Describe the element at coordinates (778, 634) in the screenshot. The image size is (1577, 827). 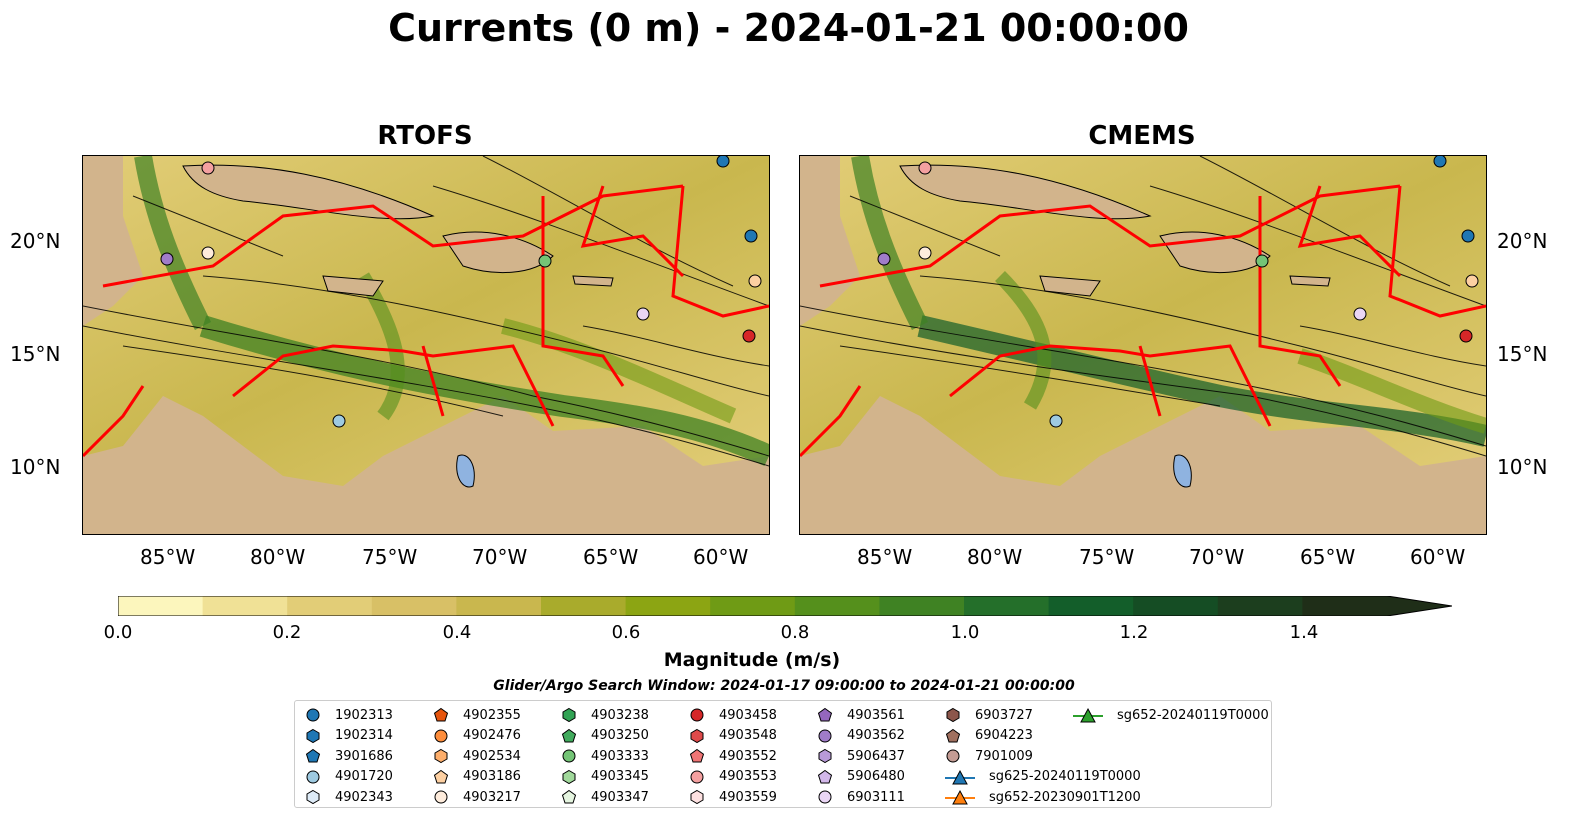
I see `colorbar-ticks: 0.0 0.2 0.4 0.6 0.8 1.0 1.2 1.4` at that location.